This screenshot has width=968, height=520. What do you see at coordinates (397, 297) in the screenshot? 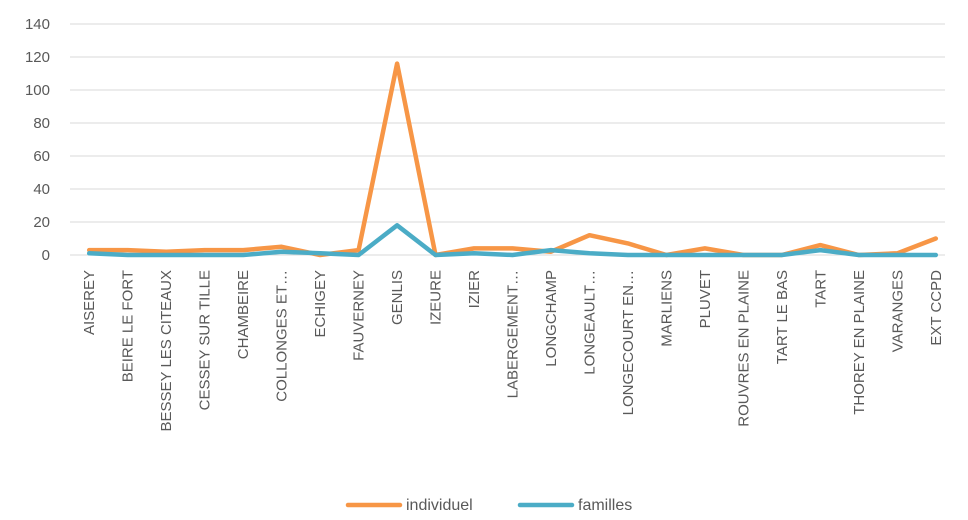
I see `x-category-label: GENLIS` at bounding box center [397, 297].